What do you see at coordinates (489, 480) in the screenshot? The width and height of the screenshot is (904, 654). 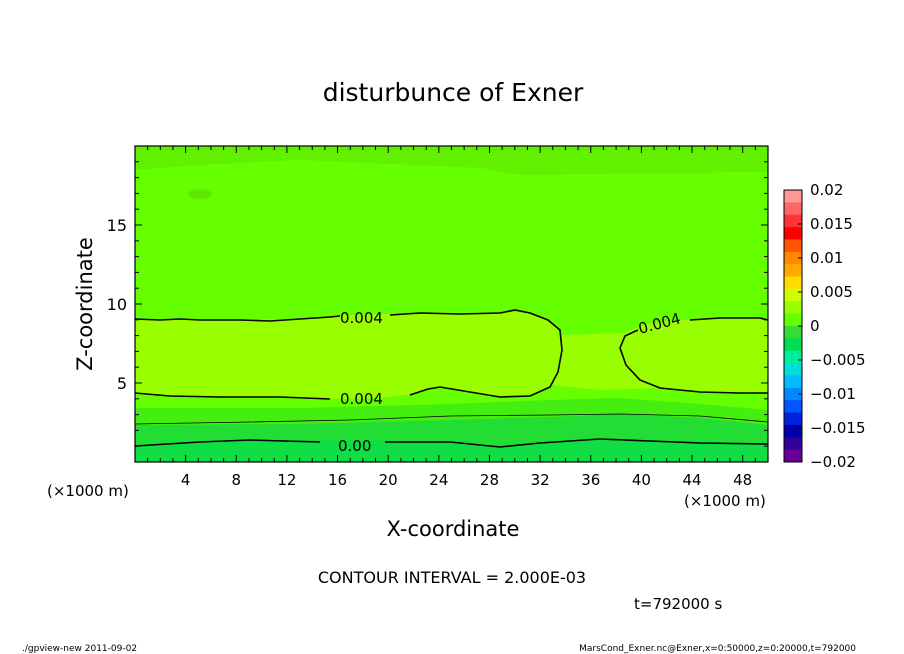 I see `x-tick-label: 28` at bounding box center [489, 480].